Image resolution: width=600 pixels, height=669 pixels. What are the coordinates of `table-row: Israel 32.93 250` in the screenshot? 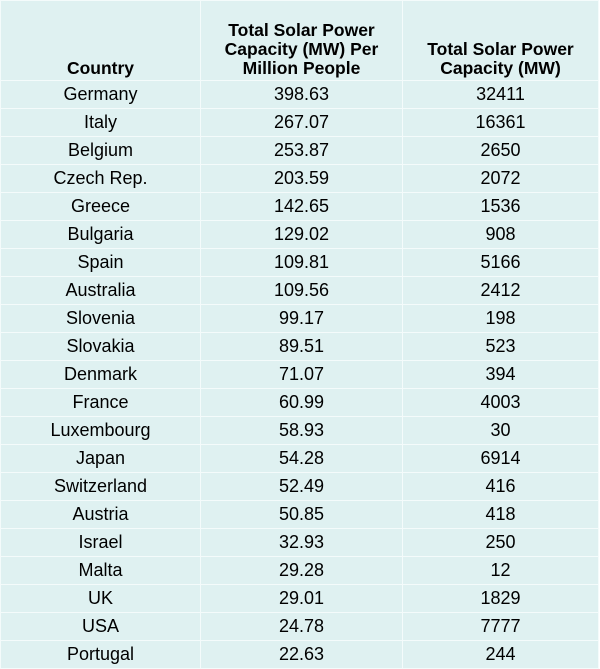 It's located at (299, 542).